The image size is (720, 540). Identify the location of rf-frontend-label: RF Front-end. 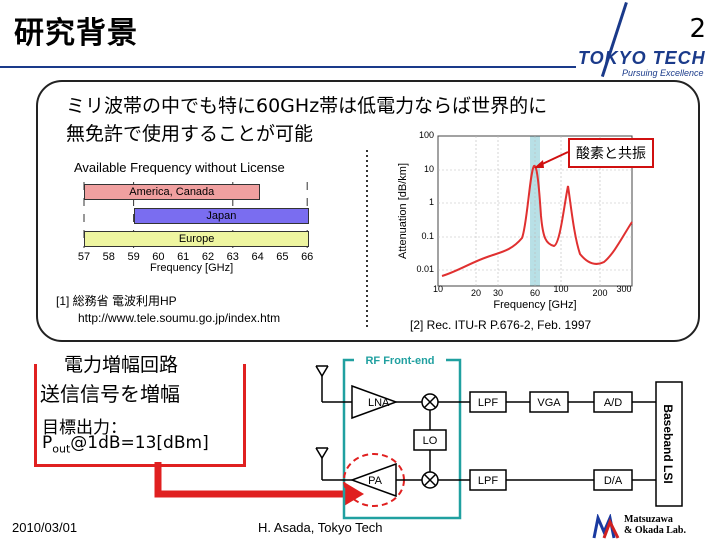
(399, 361).